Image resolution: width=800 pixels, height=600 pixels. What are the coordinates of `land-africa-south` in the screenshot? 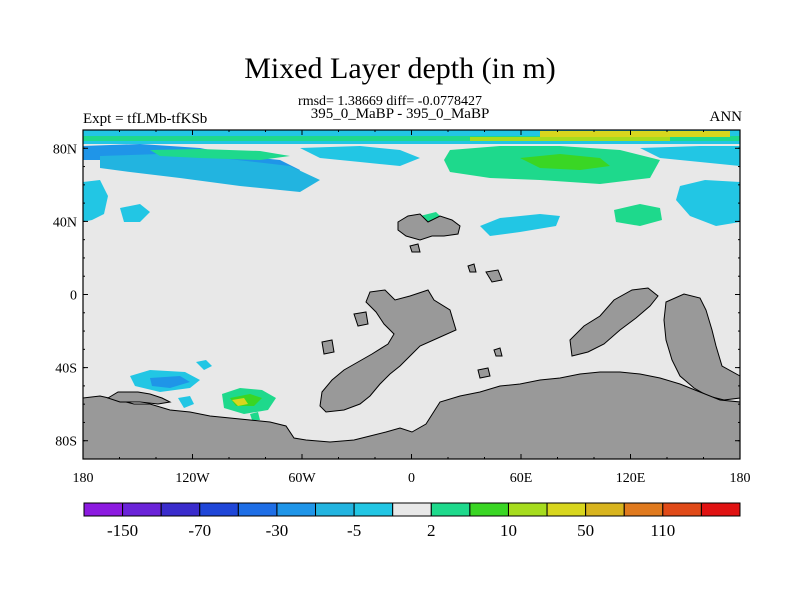 It's located at (614, 322).